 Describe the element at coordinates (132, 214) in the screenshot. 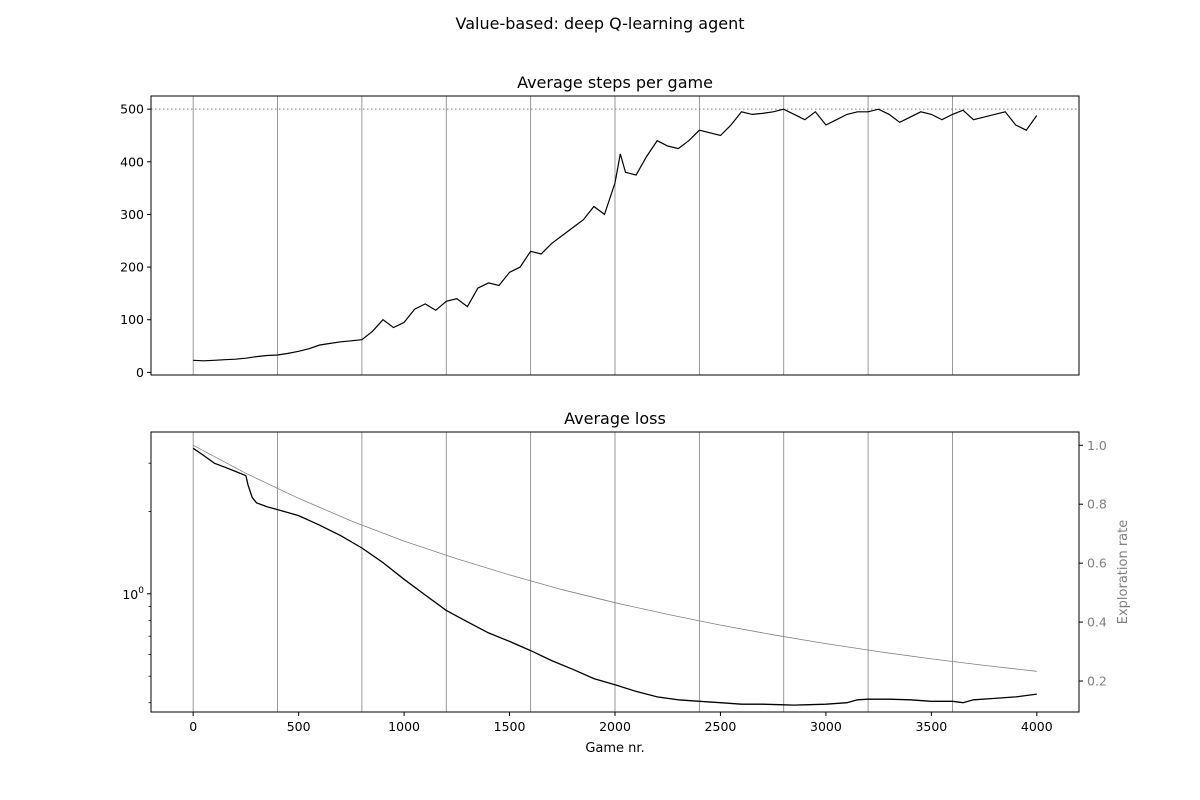

I see `steps-y-tick-label: 300` at that location.